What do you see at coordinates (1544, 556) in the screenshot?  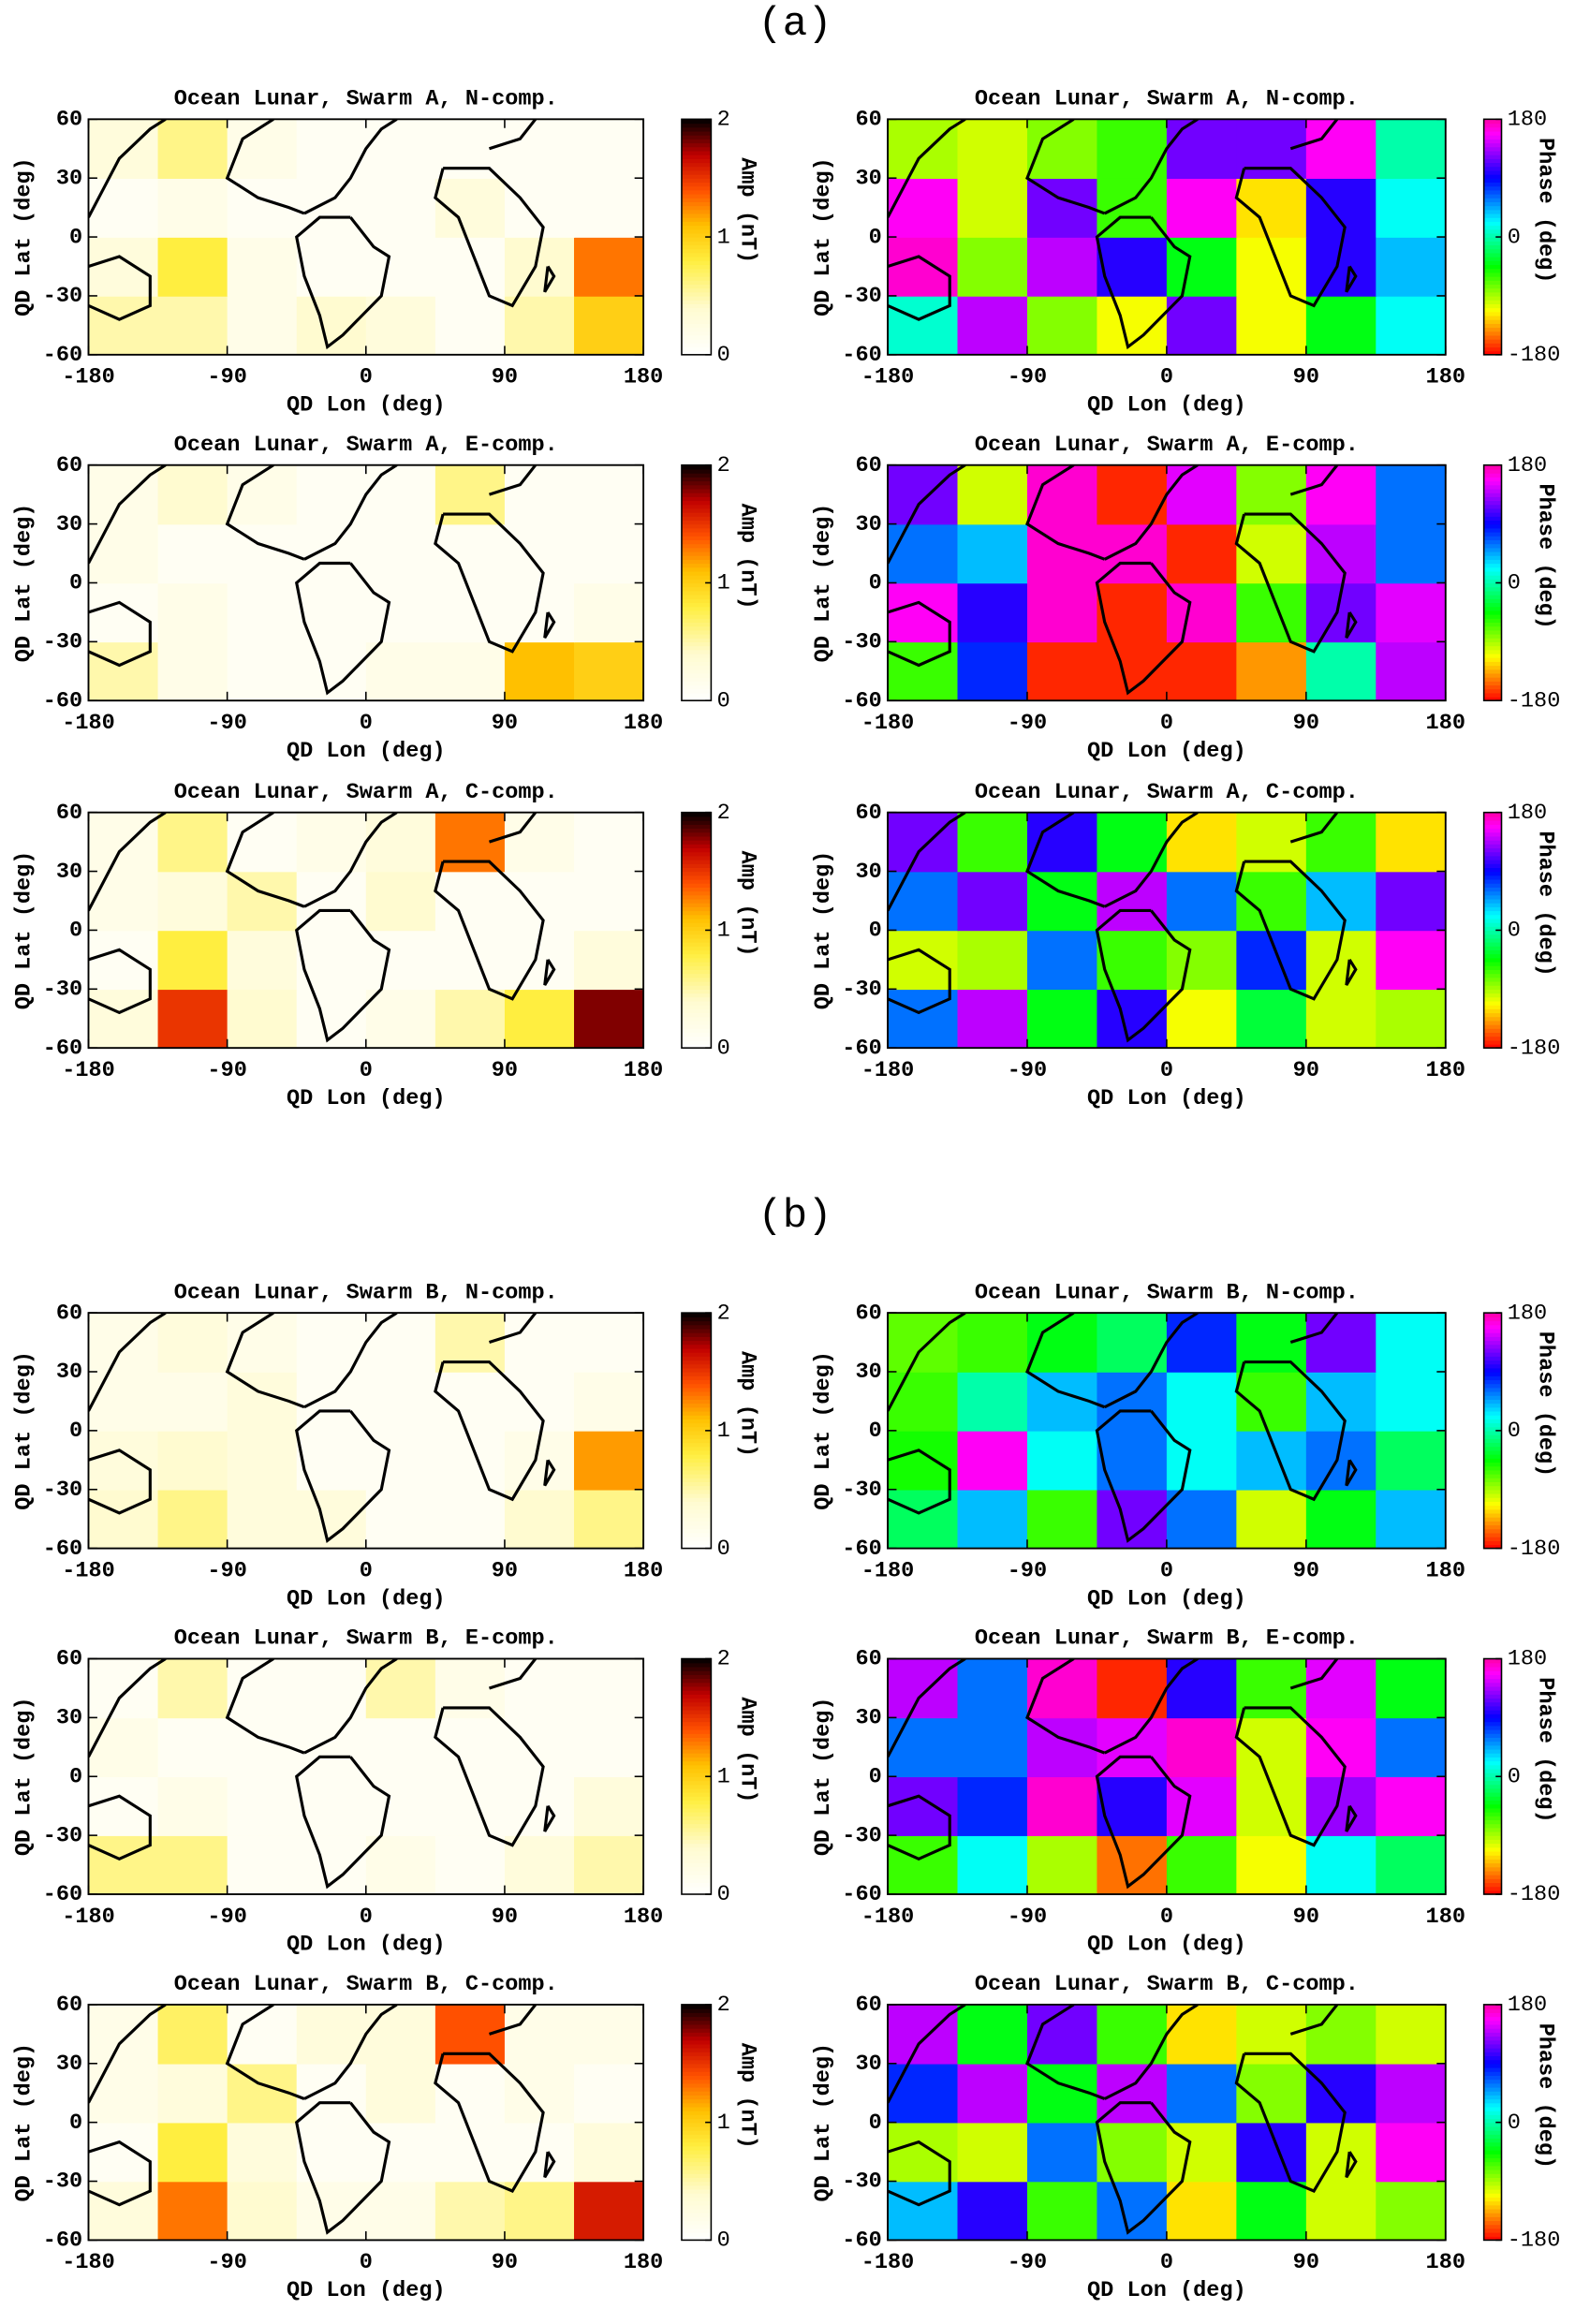 I see `colorbar-label: Phase (deg)` at bounding box center [1544, 556].